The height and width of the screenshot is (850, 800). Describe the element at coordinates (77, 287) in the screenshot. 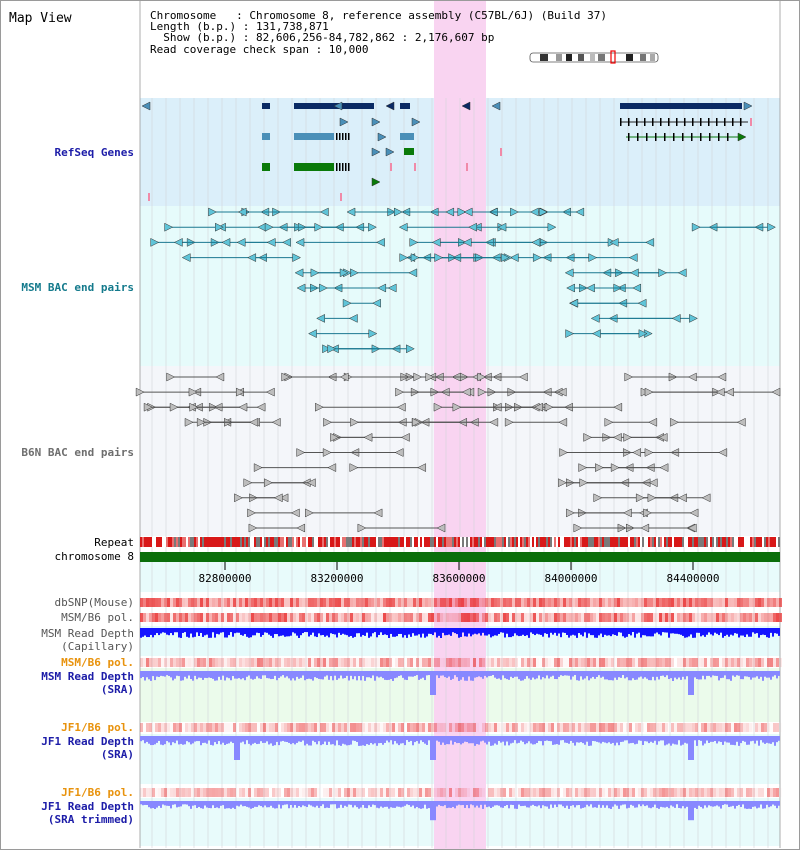

I see `track-label-msm-bac: MSM BAC end pairs` at that location.